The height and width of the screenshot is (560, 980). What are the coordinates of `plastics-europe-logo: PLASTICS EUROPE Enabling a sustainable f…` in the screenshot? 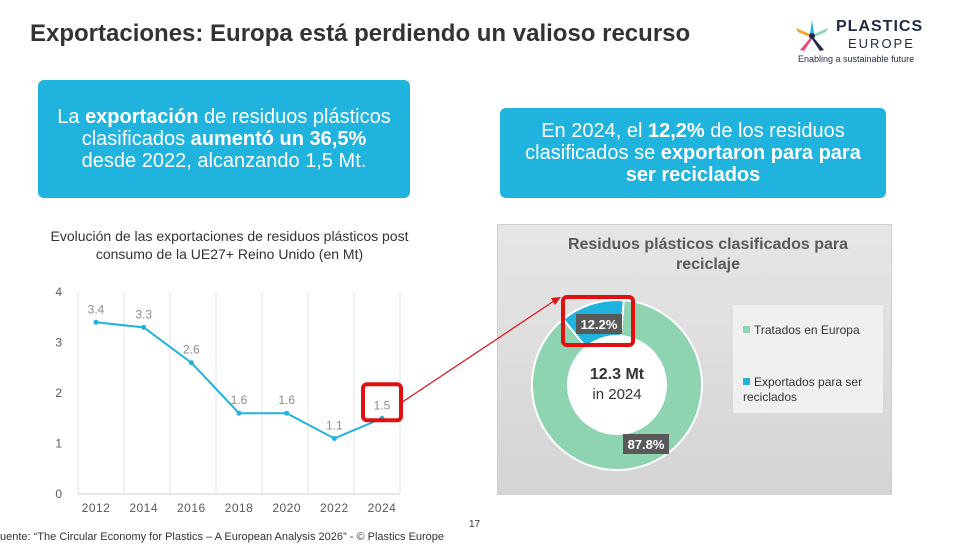 It's located at (860, 42).